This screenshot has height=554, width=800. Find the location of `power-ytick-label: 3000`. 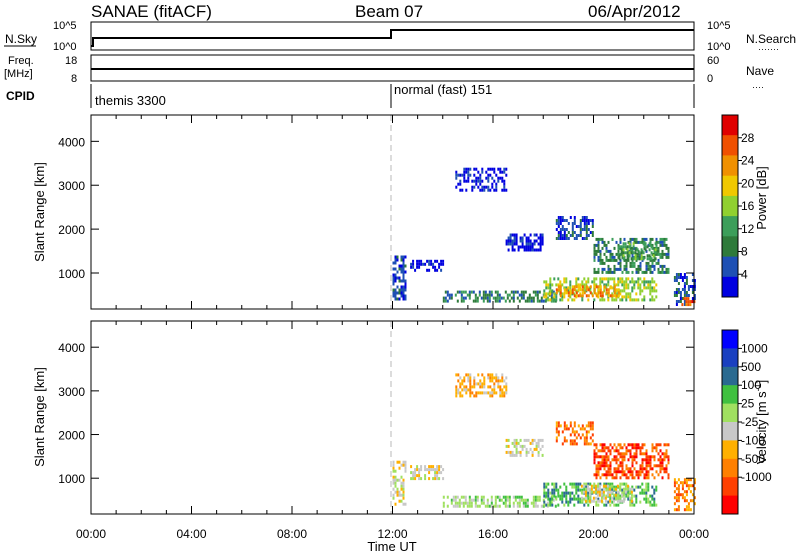

power-ytick-label: 3000 is located at coordinates (71, 186).